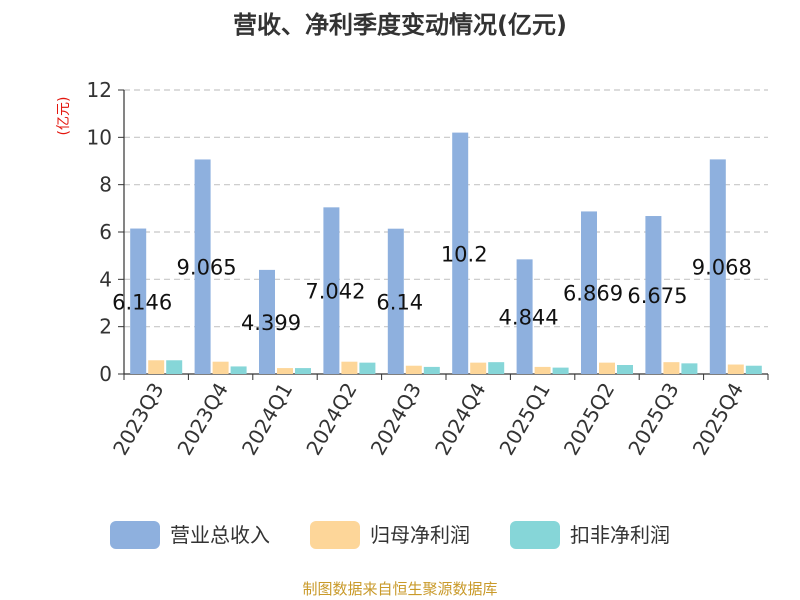 This screenshot has width=800, height=600. I want to click on x-tick-label: 2025Q1, so click(524, 419).